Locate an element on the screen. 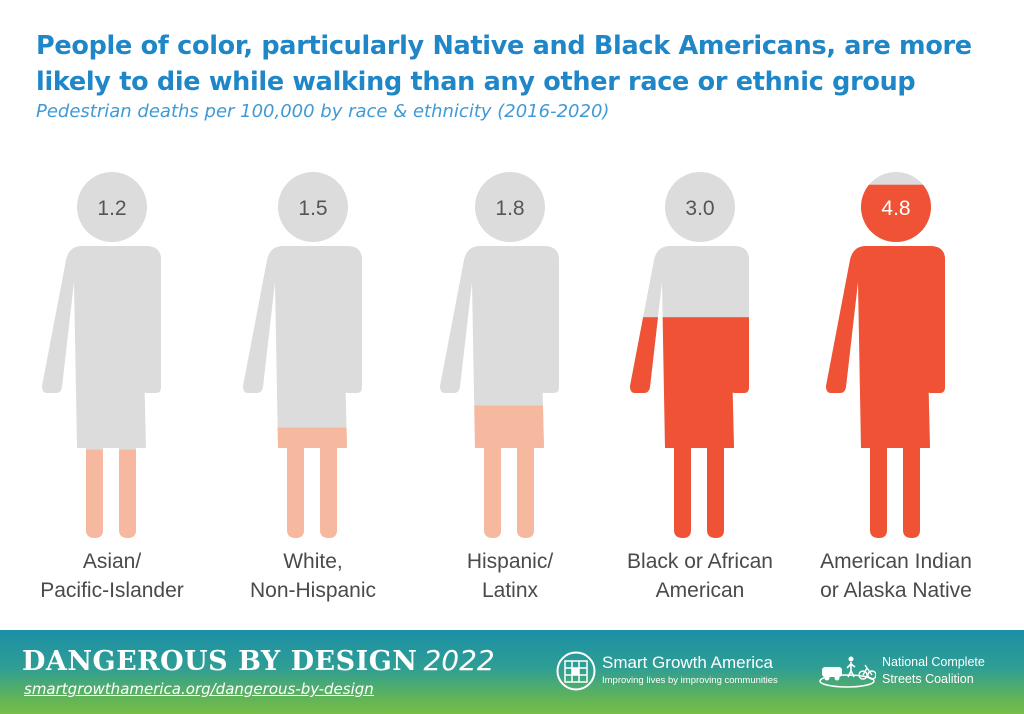  value-label: 1.8 is located at coordinates (509, 208).